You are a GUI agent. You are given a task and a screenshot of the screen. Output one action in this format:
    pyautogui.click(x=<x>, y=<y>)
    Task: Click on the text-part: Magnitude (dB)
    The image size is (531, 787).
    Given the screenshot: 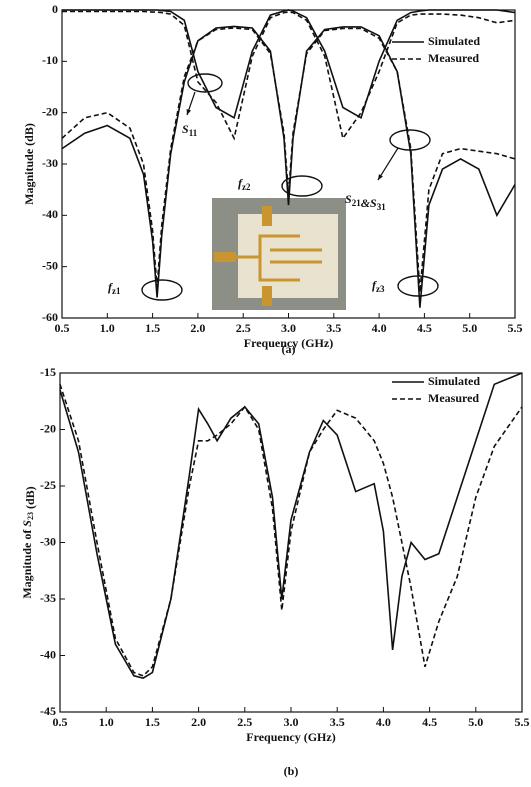 What is the action you would take?
    pyautogui.click(x=29, y=164)
    